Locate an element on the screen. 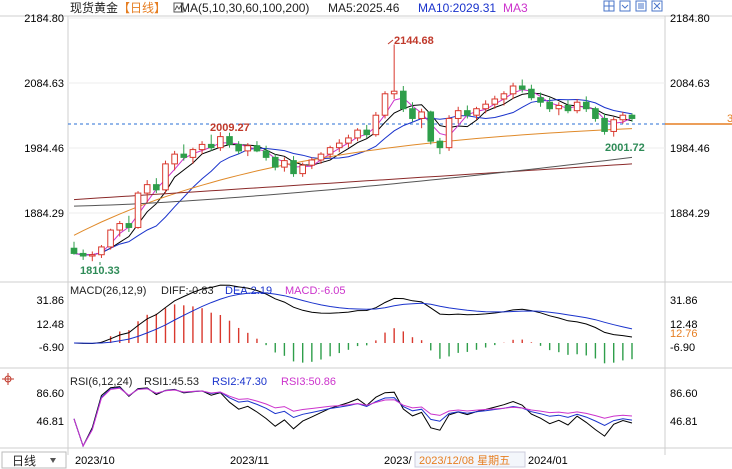 Image resolution: width=732 pixels, height=469 pixels. date-label: 2023/ is located at coordinates (398, 461).